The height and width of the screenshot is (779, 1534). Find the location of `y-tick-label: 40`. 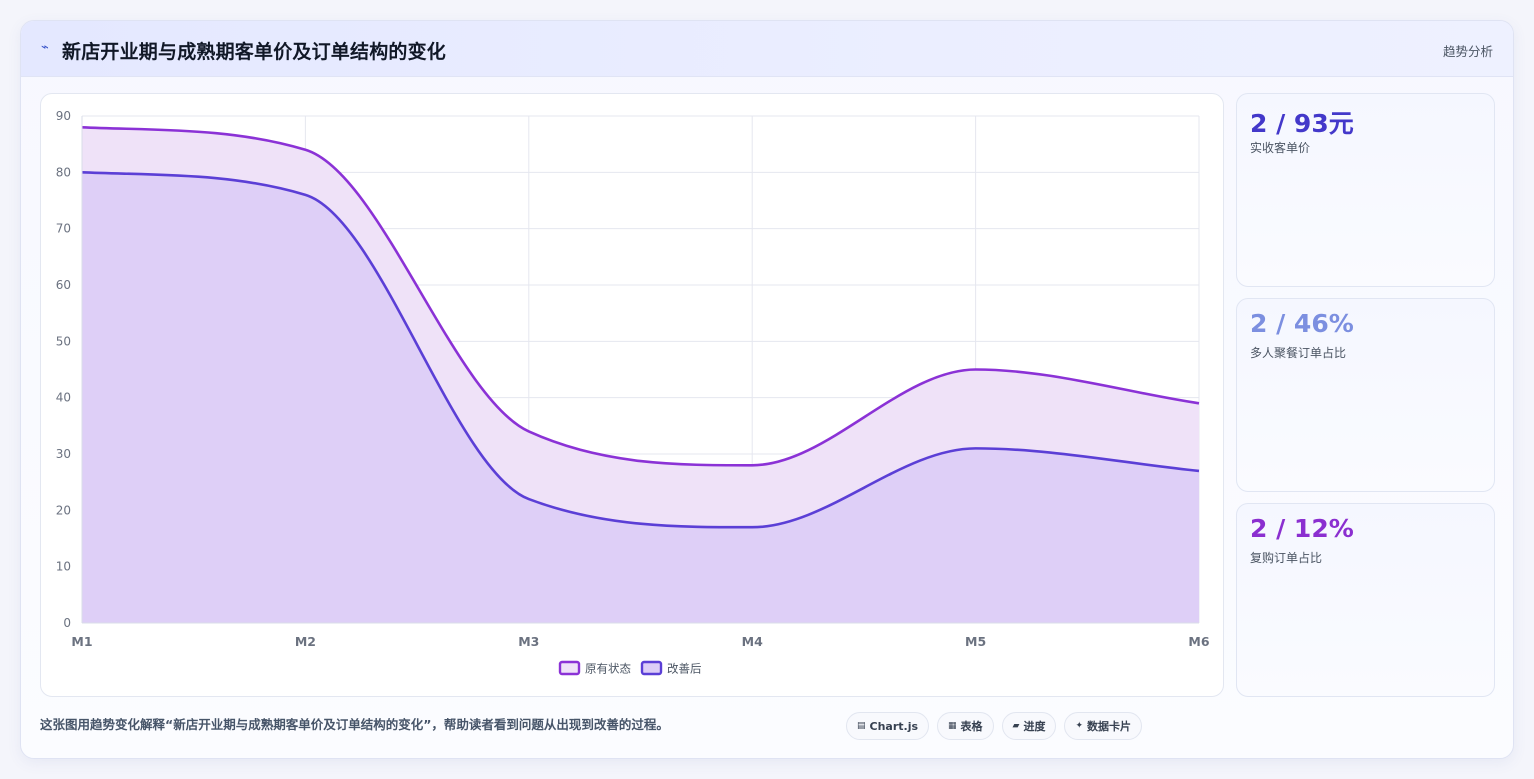

y-tick-label: 40 is located at coordinates (63, 398).